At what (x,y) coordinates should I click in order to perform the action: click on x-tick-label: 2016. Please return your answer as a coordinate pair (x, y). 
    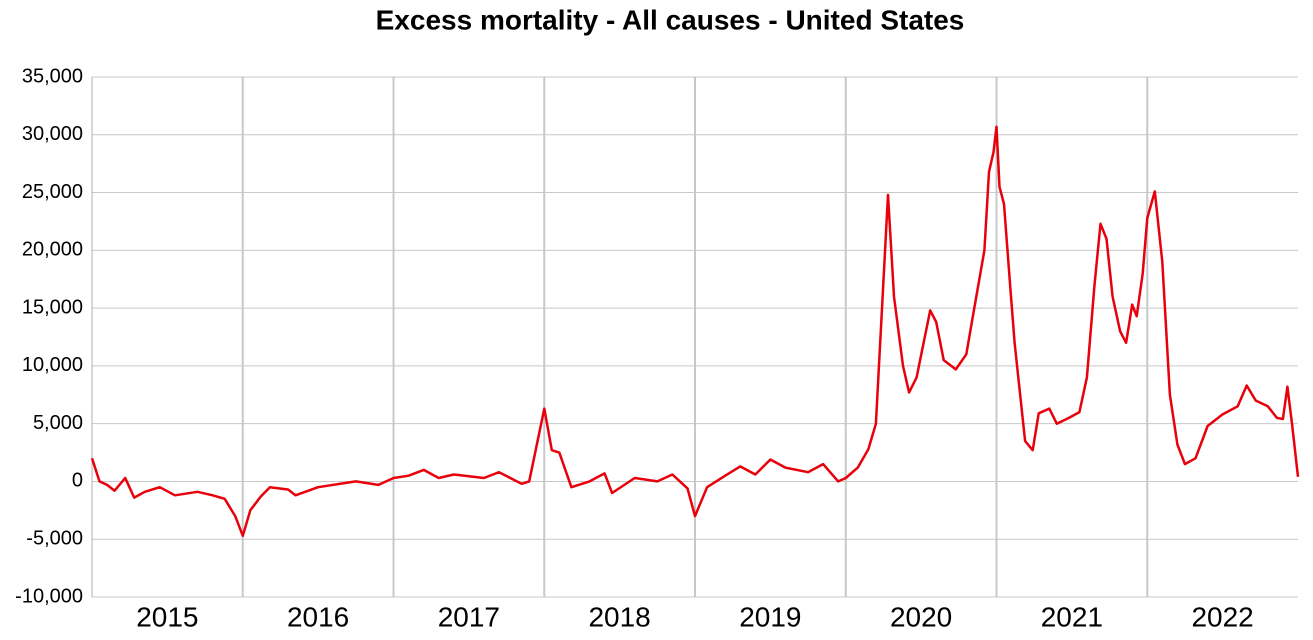
    Looking at the image, I should click on (318, 616).